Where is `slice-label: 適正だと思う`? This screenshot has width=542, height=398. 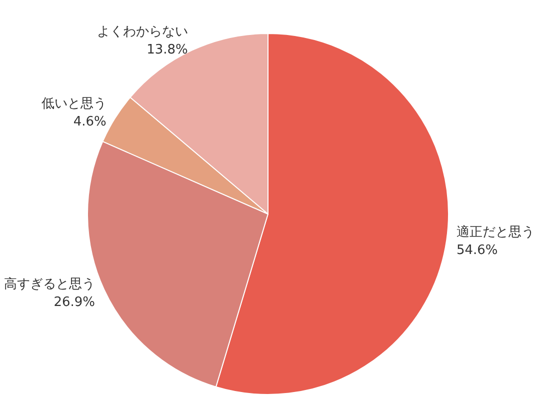
slice-label: 適正だと思う is located at coordinates (495, 232).